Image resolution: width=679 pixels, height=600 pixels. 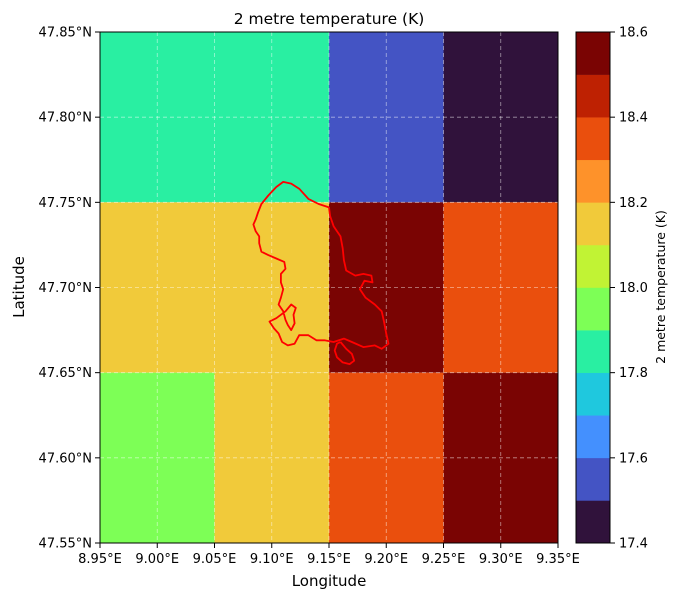 I want to click on plot-title: 2 metre temperature (K), so click(x=329, y=19).